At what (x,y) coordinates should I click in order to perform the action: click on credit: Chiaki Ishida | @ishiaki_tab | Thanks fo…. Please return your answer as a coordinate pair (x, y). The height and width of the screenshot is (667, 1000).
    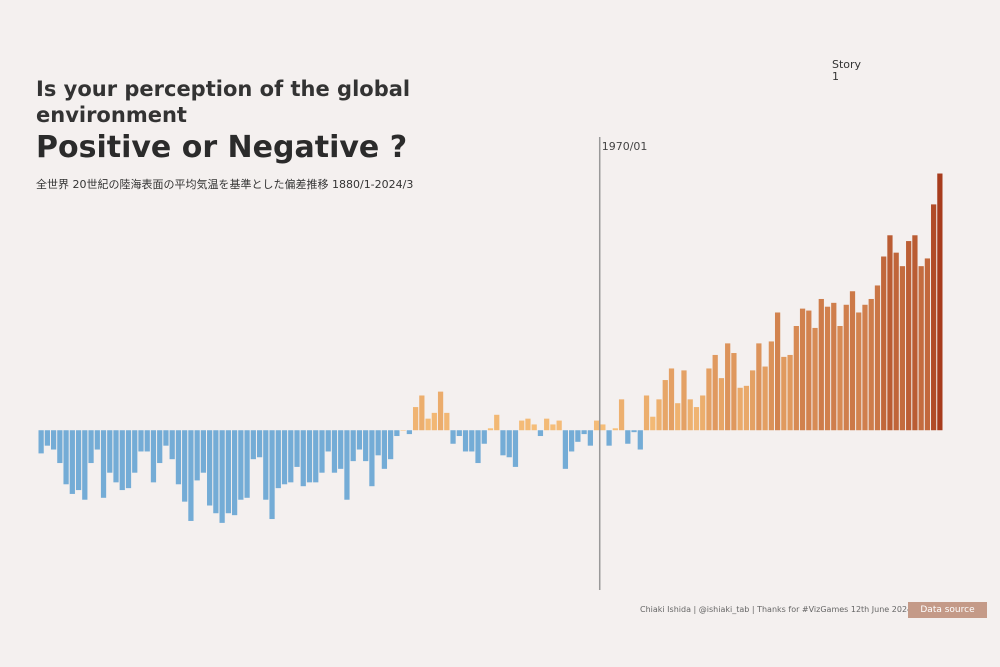
    Looking at the image, I should click on (776, 609).